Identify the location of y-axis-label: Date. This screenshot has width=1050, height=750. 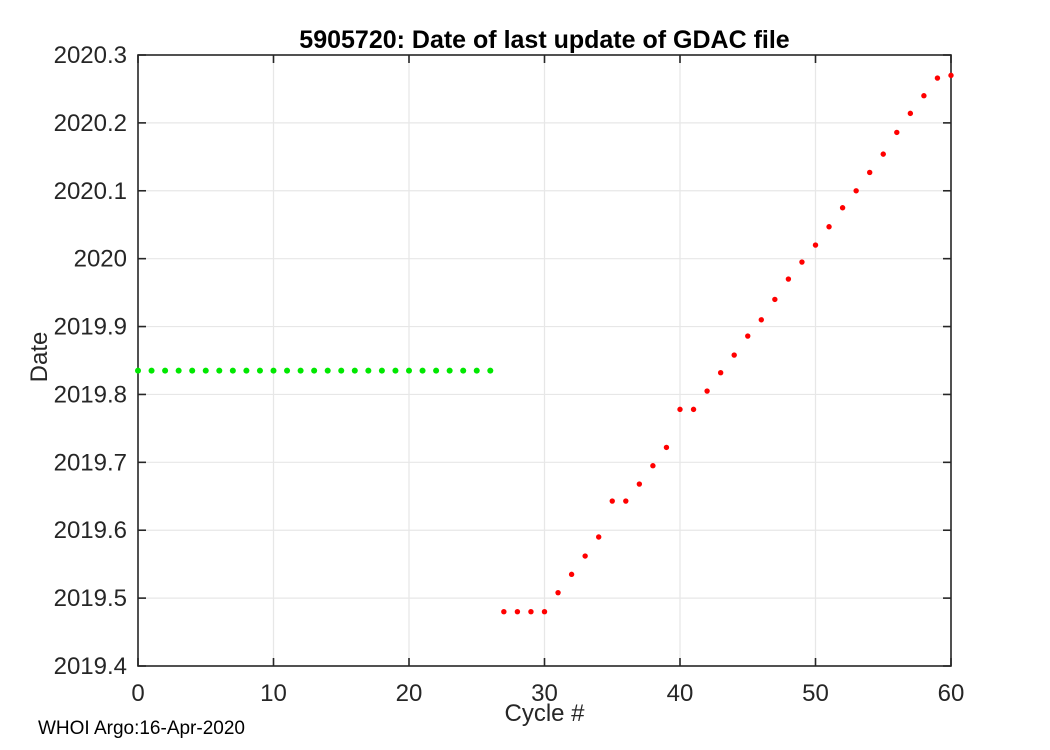
(39, 357).